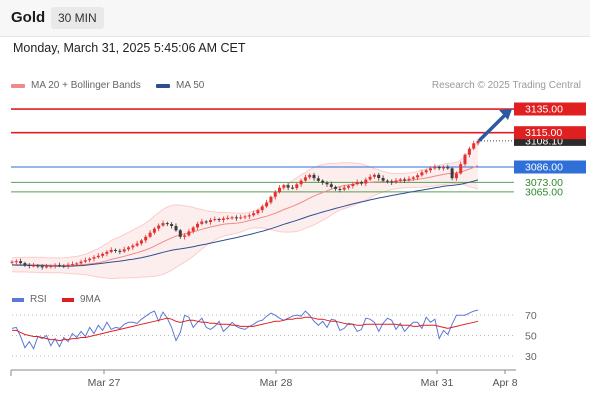 This screenshot has width=590, height=400. Describe the element at coordinates (493, 127) in the screenshot. I see `projection-arrow-shaft` at that location.